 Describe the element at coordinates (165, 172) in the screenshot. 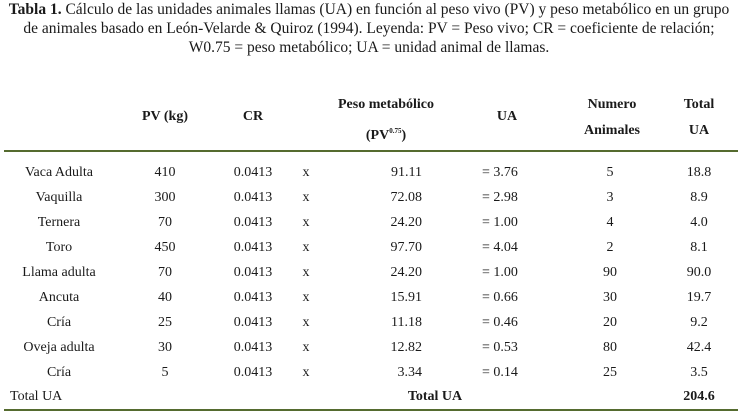

I see `cell-pv: 410` at that location.